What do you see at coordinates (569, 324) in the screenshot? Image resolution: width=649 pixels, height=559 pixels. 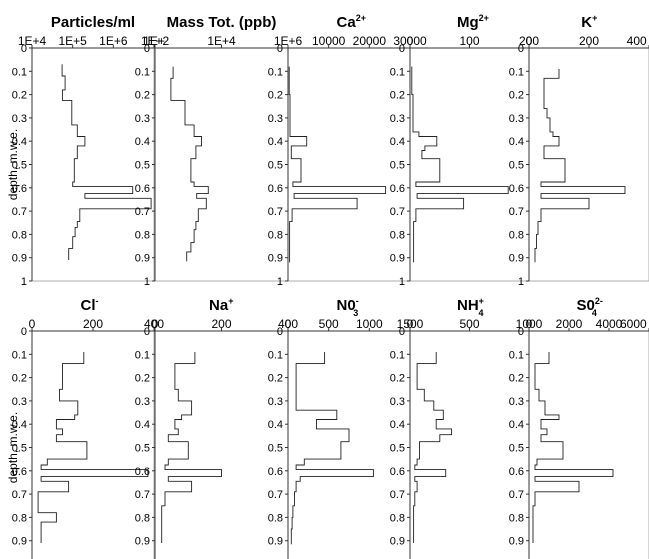 I see `x-tick-label: 2000` at bounding box center [569, 324].